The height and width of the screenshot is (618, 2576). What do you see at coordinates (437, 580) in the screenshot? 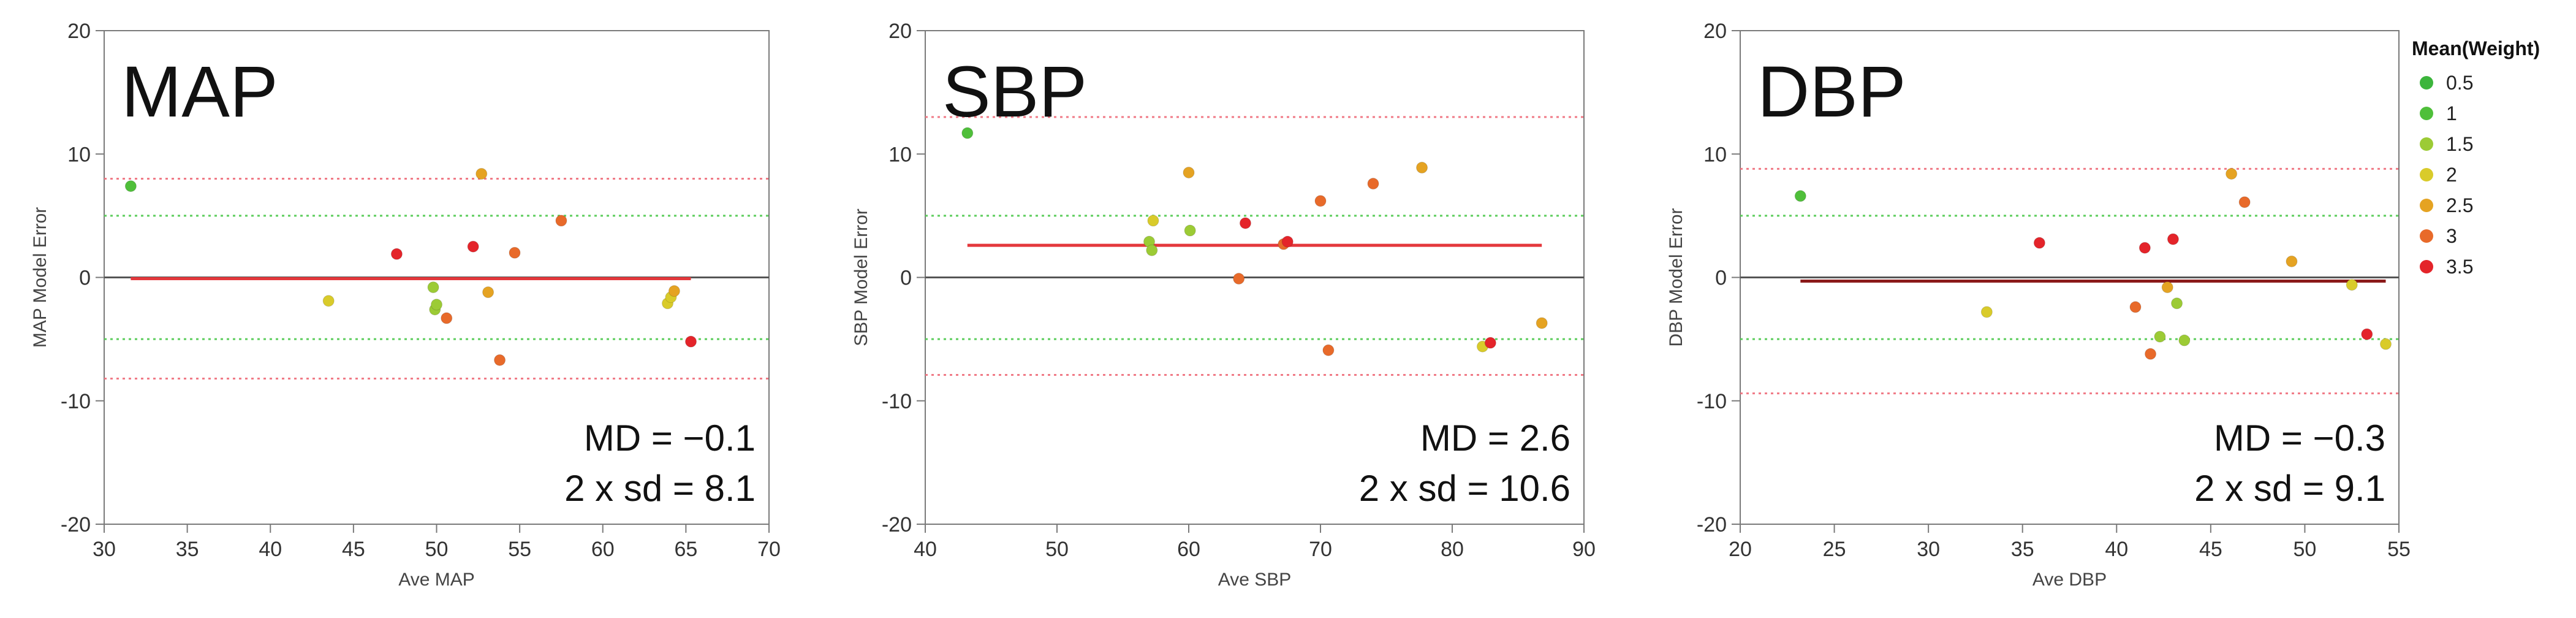
I see `x-axis-label: Ave MAP` at bounding box center [437, 580].